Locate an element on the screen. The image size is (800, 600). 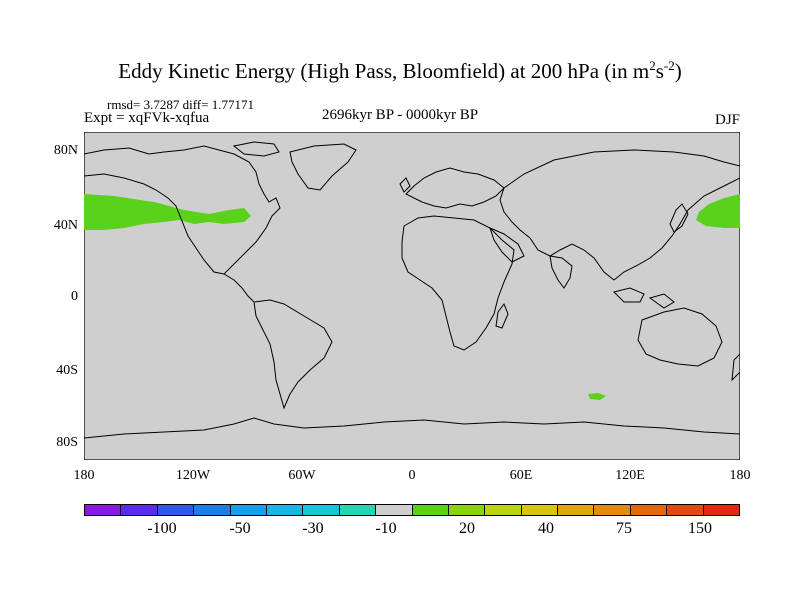
coast-new-zealand is located at coordinates (735, 367).